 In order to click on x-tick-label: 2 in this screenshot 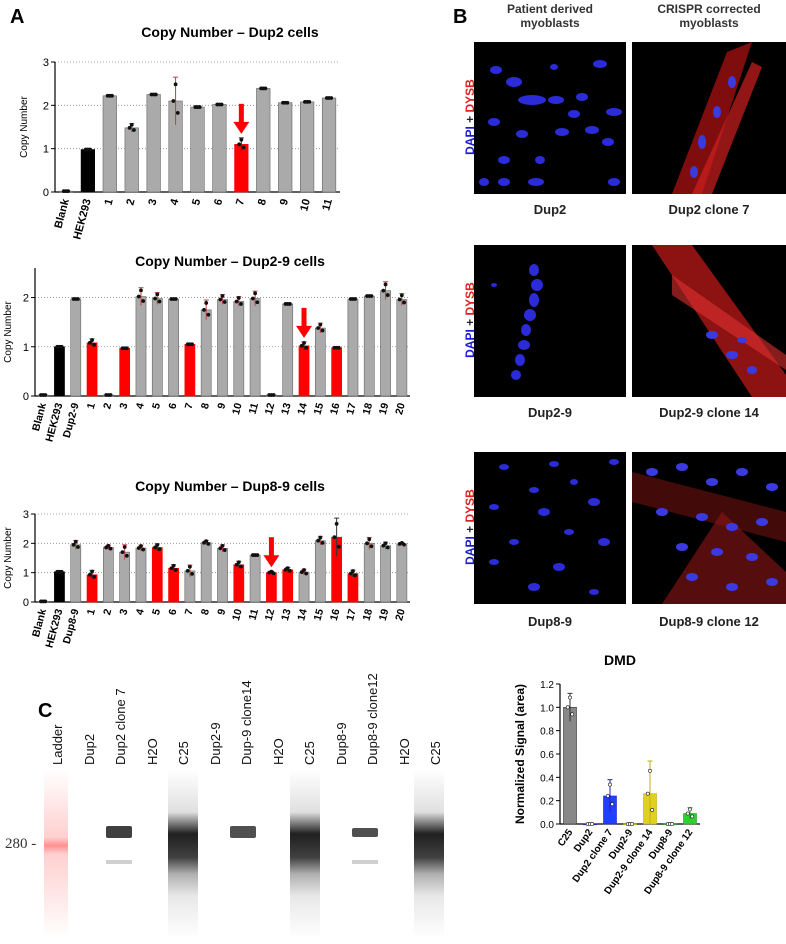, I will do `click(107, 406)`.